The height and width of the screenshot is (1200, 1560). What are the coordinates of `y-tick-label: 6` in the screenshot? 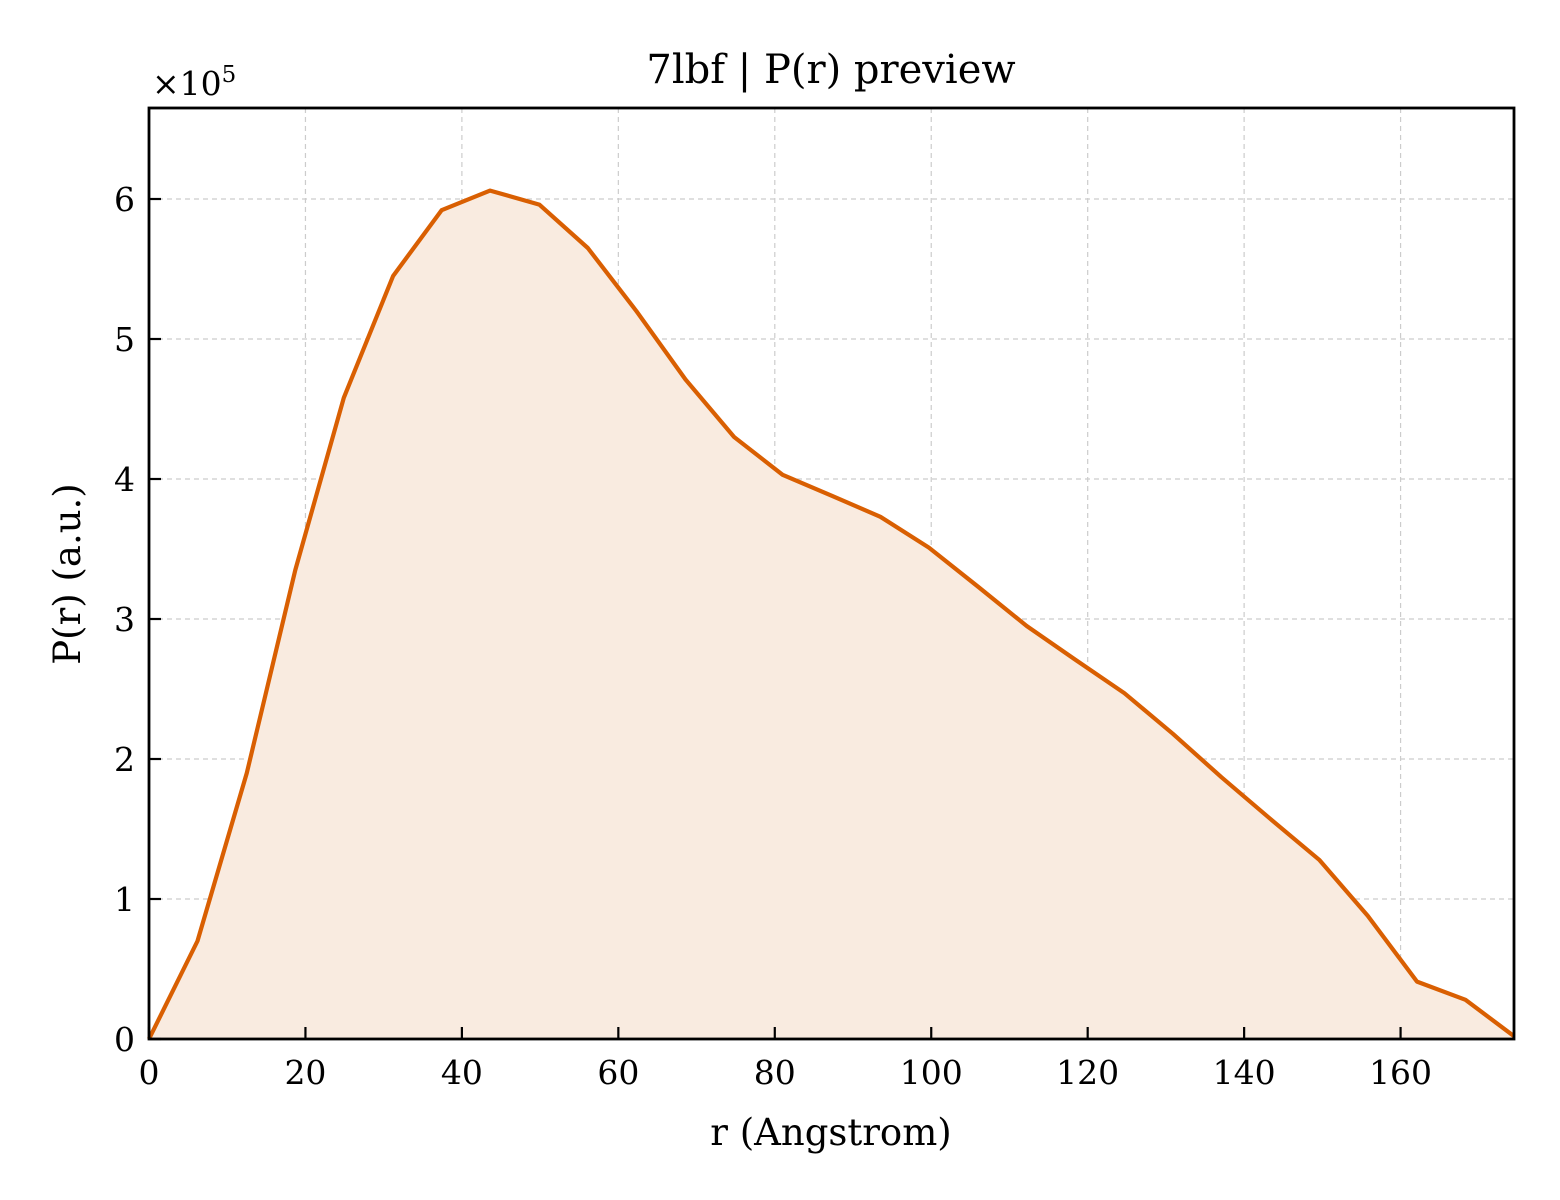 It's located at (124, 199).